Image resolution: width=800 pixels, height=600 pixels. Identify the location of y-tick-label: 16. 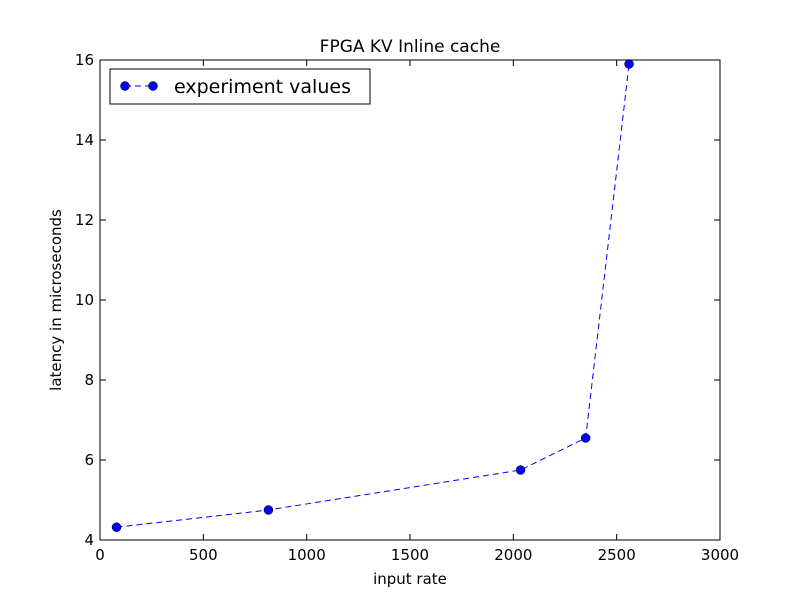
(84, 60).